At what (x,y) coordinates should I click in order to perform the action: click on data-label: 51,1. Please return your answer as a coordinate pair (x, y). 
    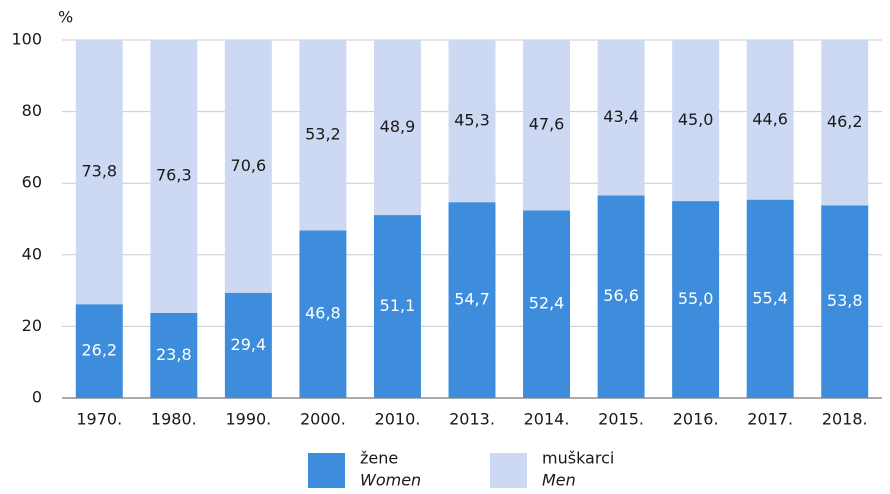
    Looking at the image, I should click on (398, 305).